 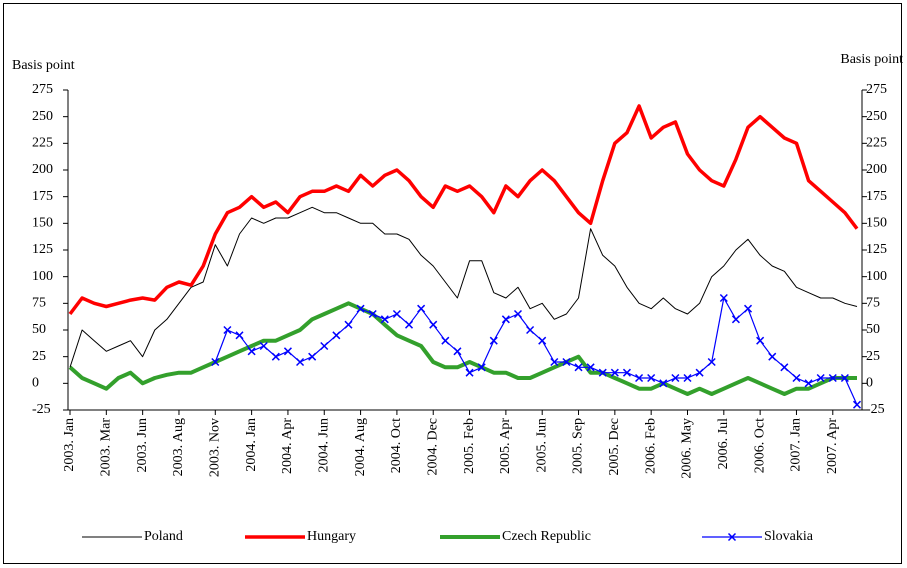 What do you see at coordinates (287, 446) in the screenshot?
I see `x-tick-label: 2004. Apr` at bounding box center [287, 446].